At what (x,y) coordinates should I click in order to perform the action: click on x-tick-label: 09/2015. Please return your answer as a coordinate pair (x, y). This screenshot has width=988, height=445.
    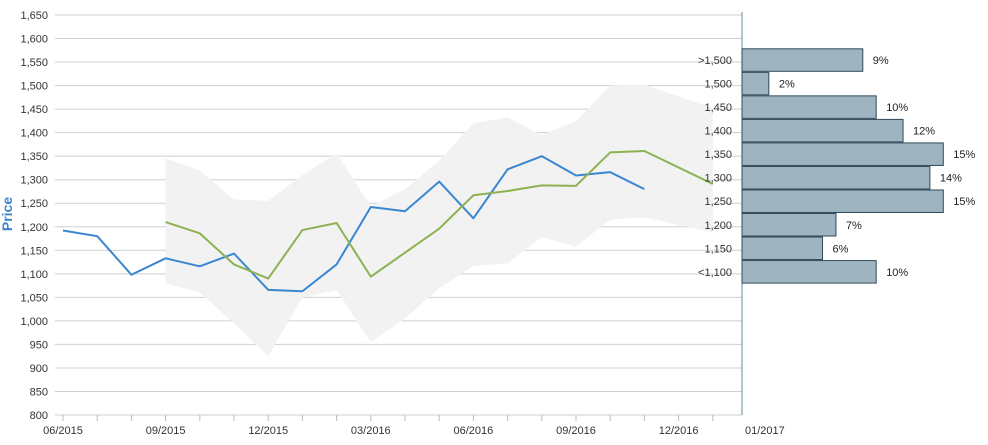
    Looking at the image, I should click on (166, 431).